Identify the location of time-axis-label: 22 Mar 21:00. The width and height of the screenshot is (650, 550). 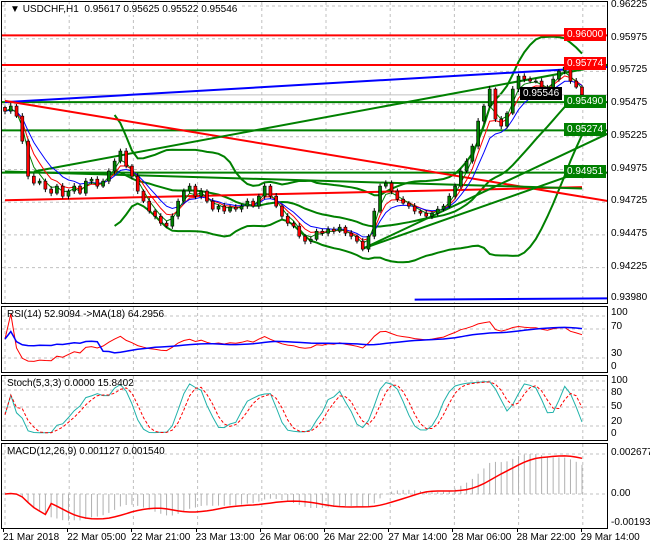
(161, 537).